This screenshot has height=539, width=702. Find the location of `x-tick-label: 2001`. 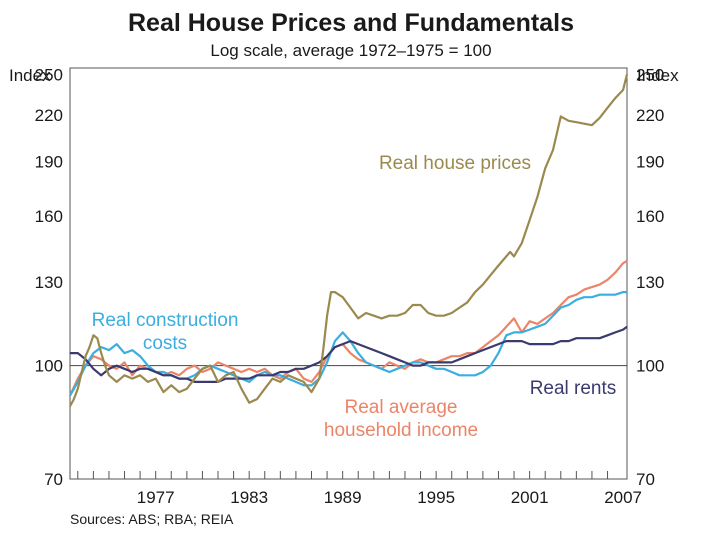

x-tick-label: 2001 is located at coordinates (530, 497).